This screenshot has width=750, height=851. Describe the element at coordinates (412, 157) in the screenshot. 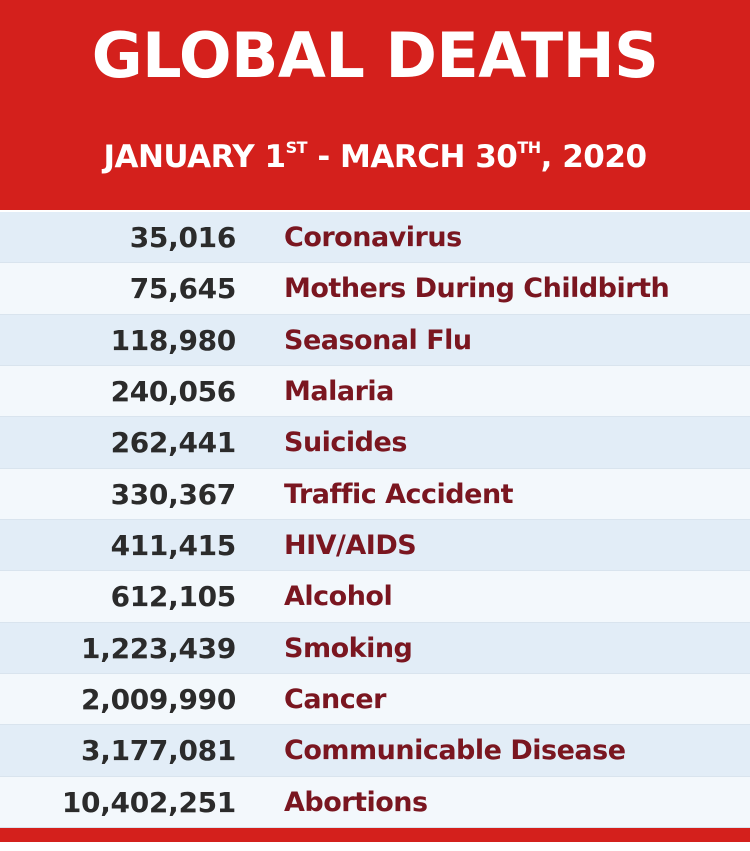

I see `subtitle-separator: - MARCH 30` at that location.